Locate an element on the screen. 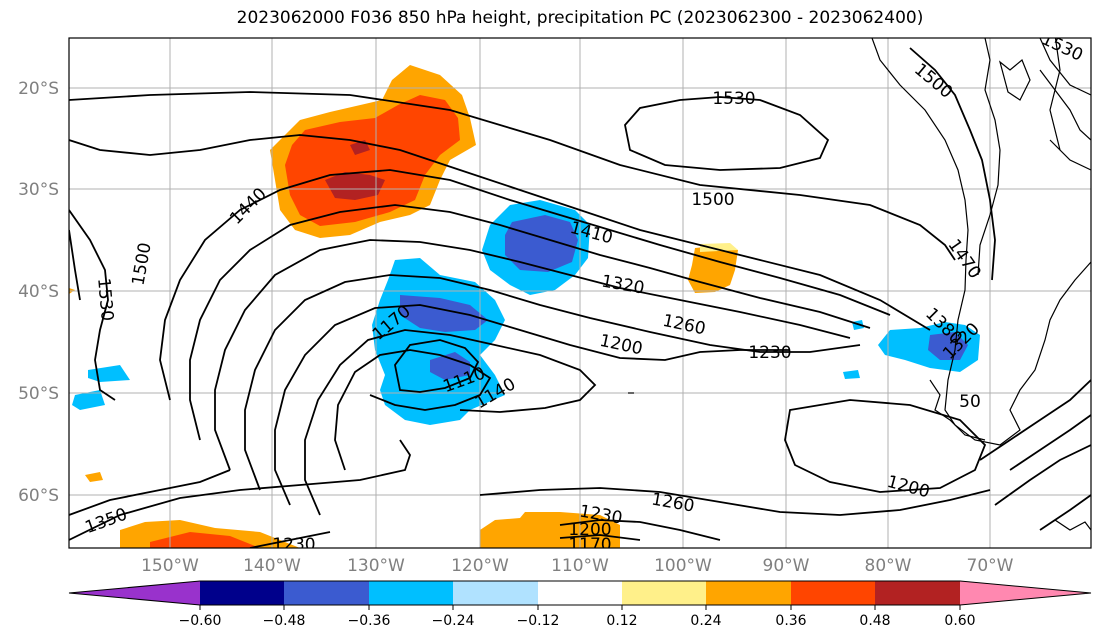 This screenshot has height=641, width=1103. contour-label: 1170 is located at coordinates (589, 545).